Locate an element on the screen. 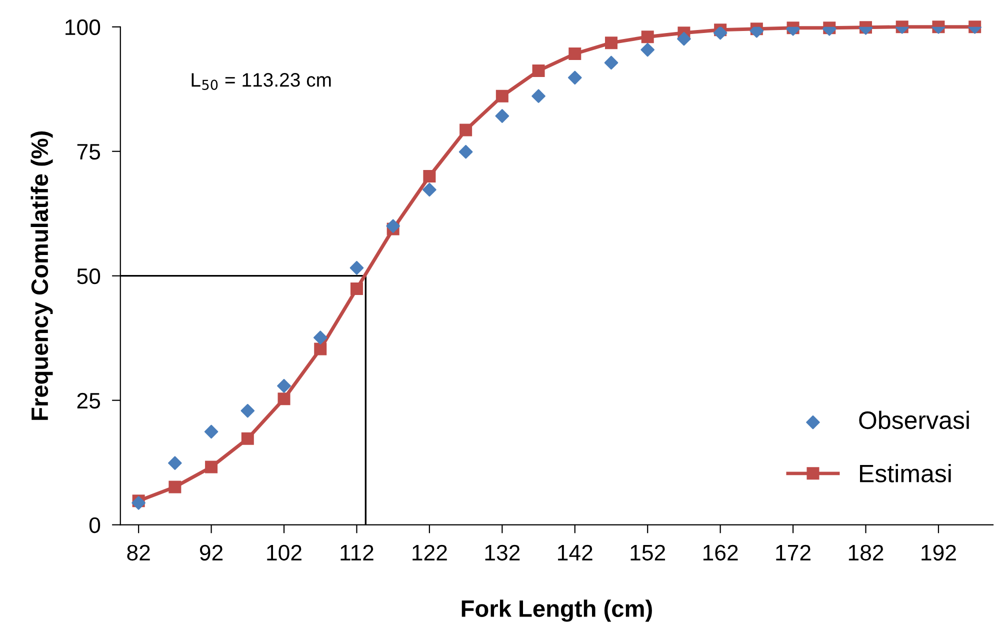 Image resolution: width=995 pixels, height=640 pixels. legend-label: Estimasi is located at coordinates (905, 473).